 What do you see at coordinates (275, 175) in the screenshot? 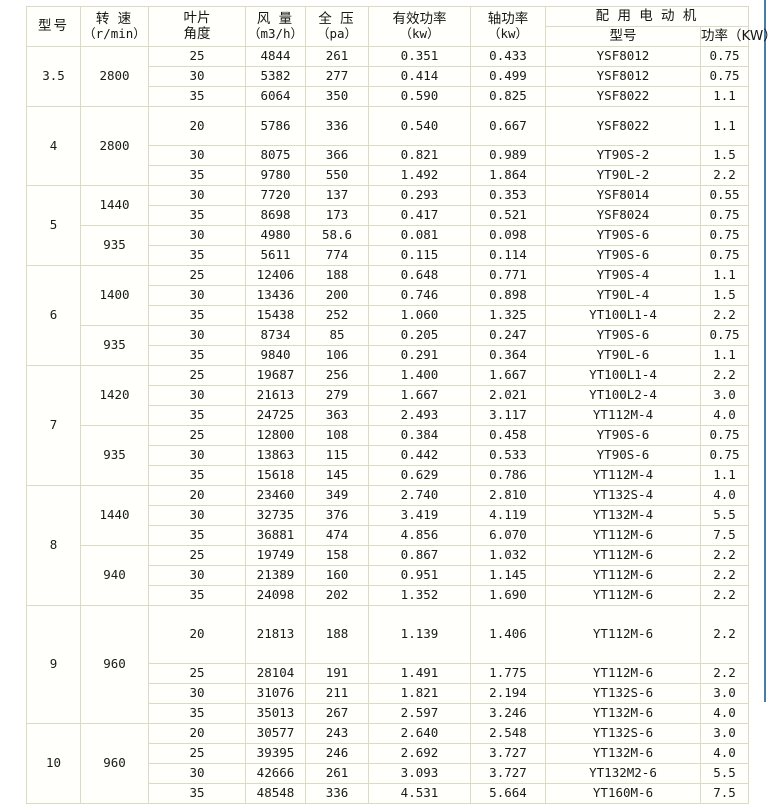
I see `cell-air-flow: 9780` at bounding box center [275, 175].